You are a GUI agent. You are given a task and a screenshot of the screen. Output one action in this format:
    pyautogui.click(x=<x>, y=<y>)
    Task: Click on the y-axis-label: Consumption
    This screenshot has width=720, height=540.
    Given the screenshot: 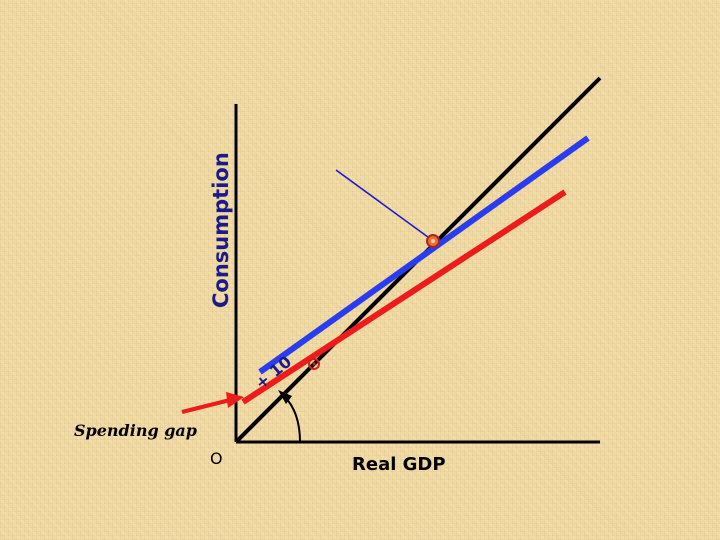 What is the action you would take?
    pyautogui.click(x=221, y=230)
    